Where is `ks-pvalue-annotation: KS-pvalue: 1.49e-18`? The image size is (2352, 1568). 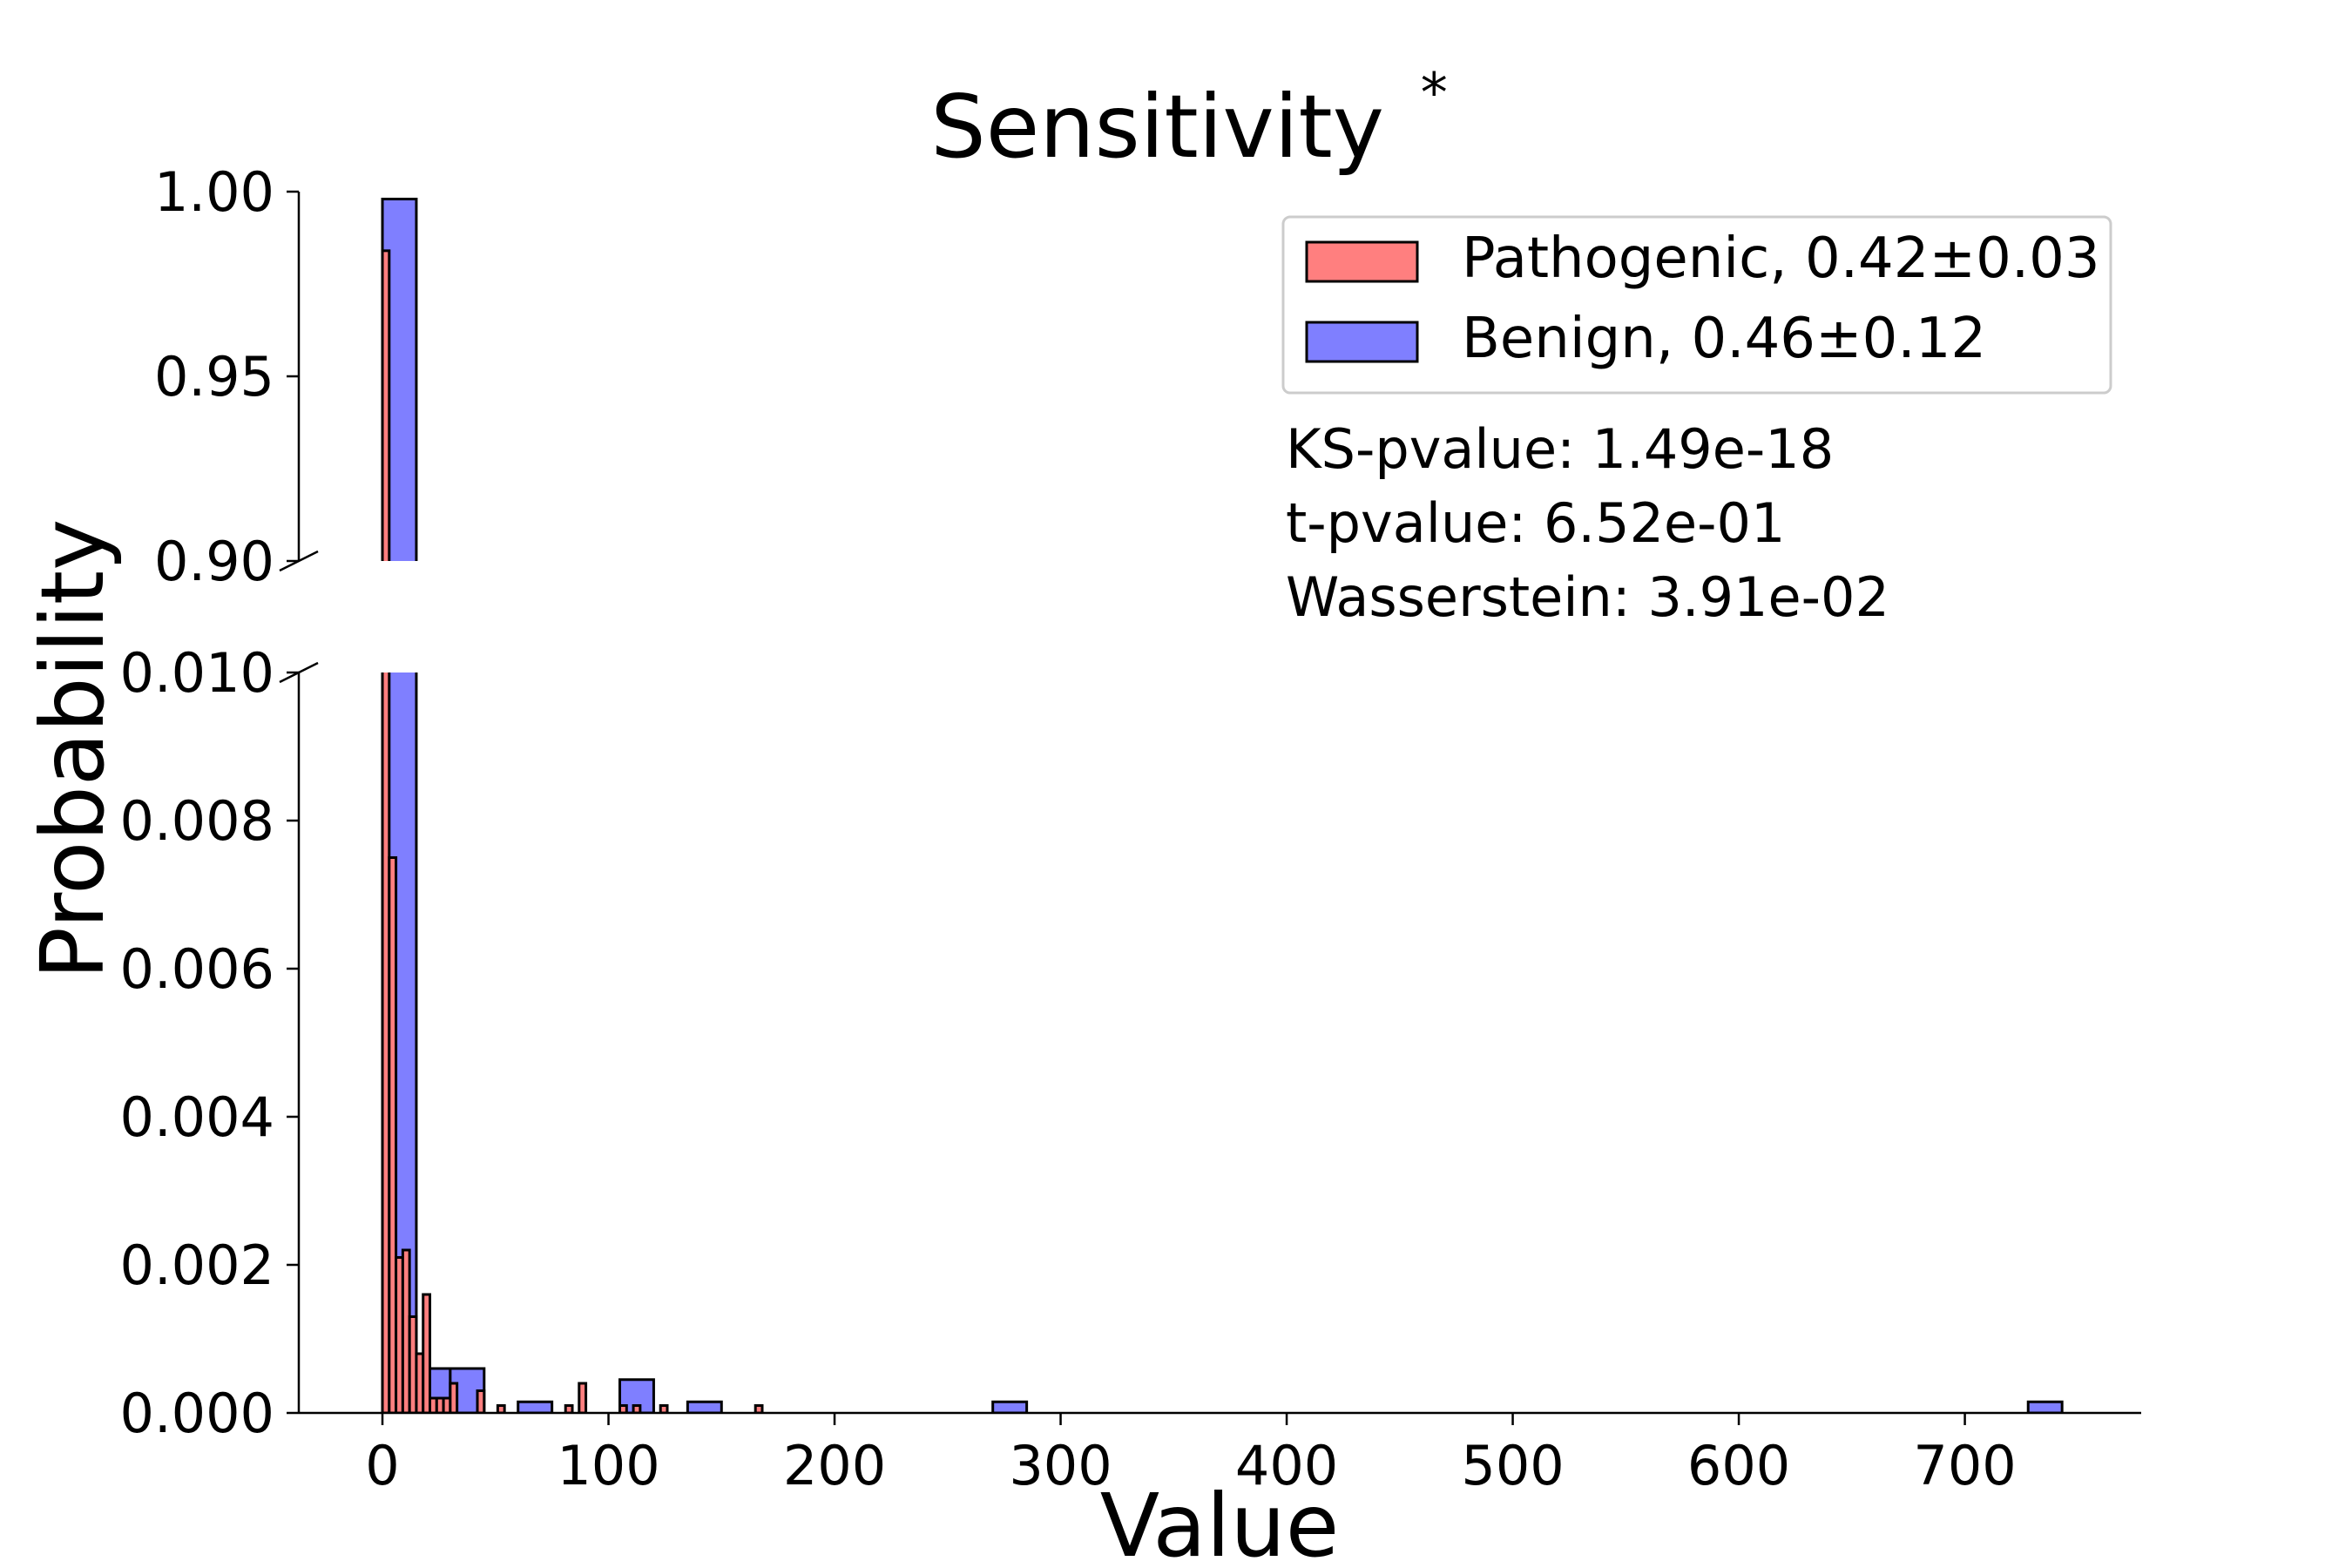 ks-pvalue-annotation: KS-pvalue: 1.49e-18 is located at coordinates (1560, 449).